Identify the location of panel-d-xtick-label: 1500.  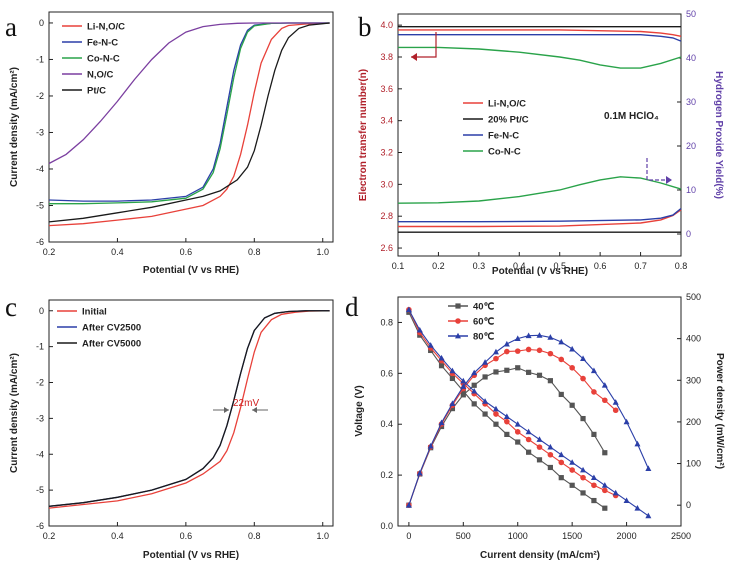
(572, 536).